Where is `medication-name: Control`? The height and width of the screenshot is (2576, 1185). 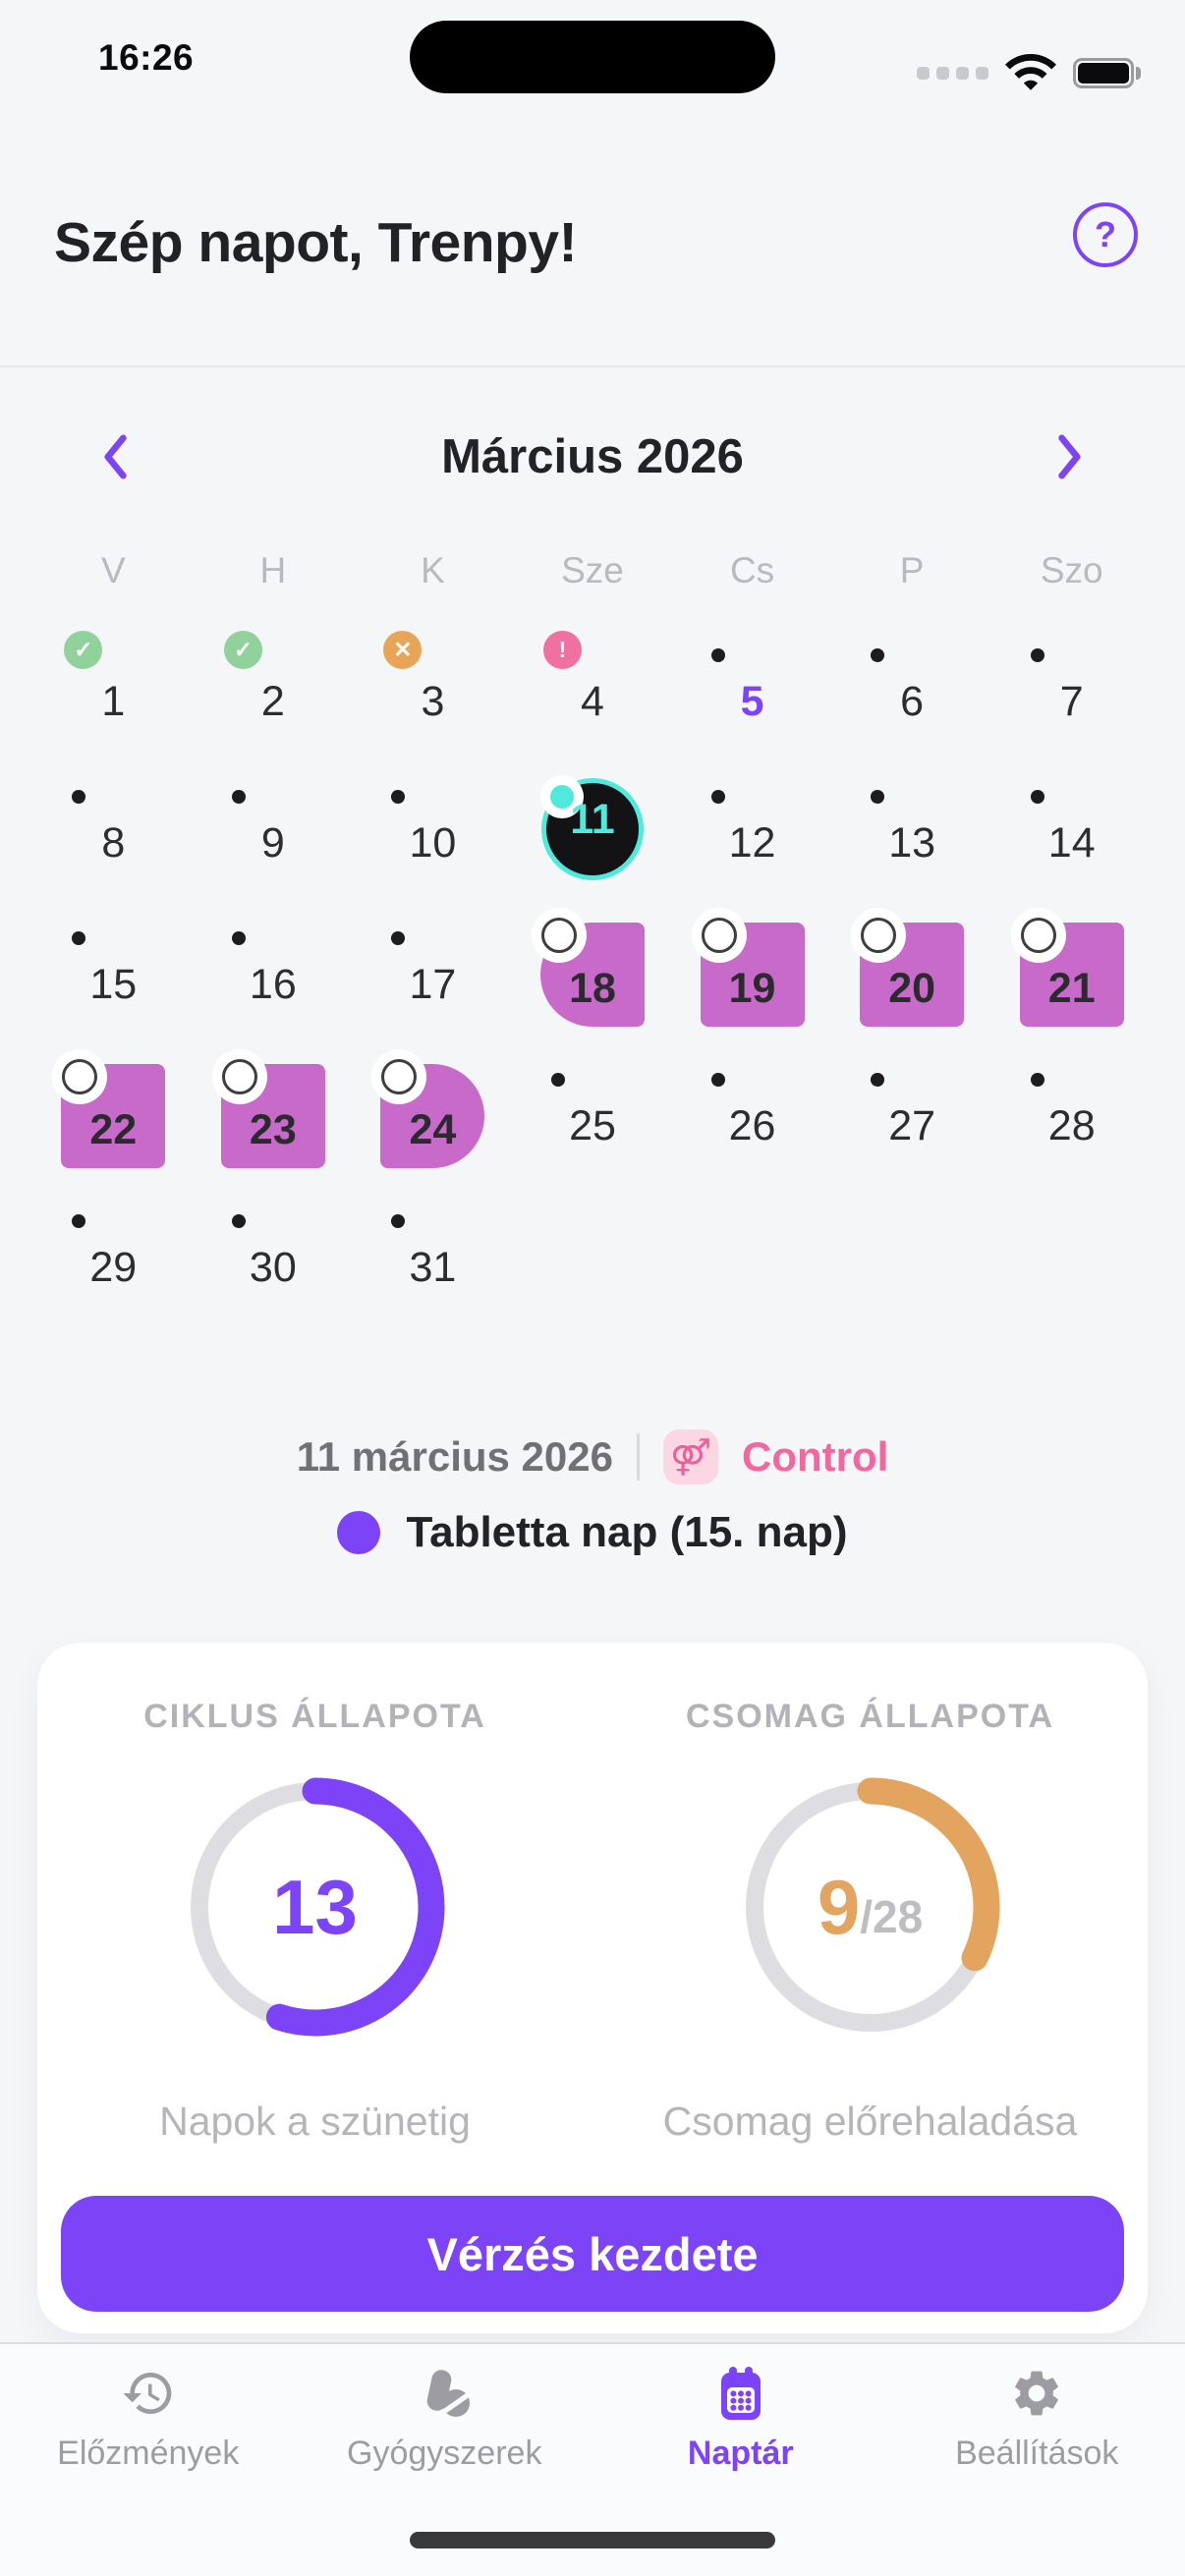
medication-name: Control is located at coordinates (815, 1456).